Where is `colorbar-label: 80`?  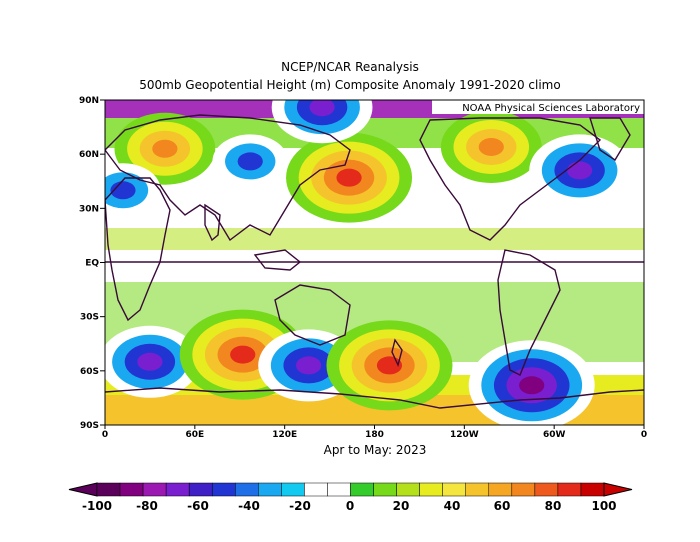 colorbar-label: 80 is located at coordinates (553, 506).